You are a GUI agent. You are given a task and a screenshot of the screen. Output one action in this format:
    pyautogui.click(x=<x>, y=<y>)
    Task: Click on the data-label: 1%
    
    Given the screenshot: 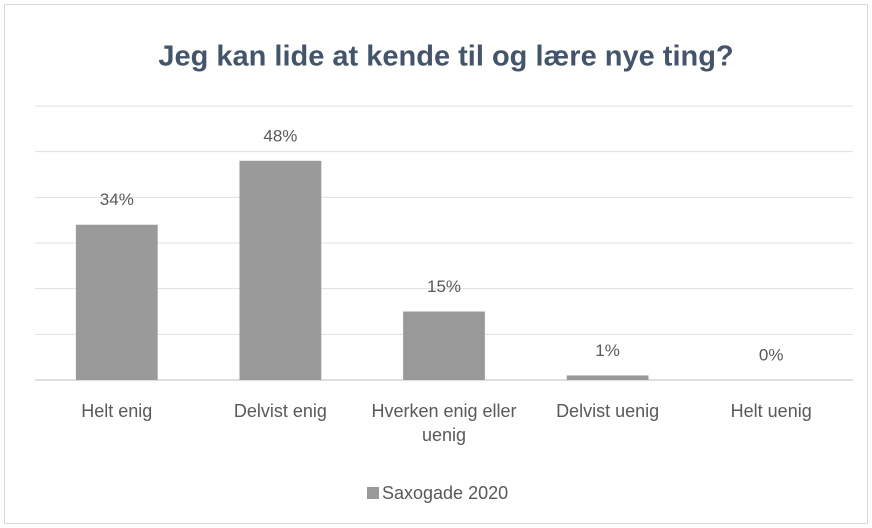 What is the action you would take?
    pyautogui.click(x=607, y=350)
    